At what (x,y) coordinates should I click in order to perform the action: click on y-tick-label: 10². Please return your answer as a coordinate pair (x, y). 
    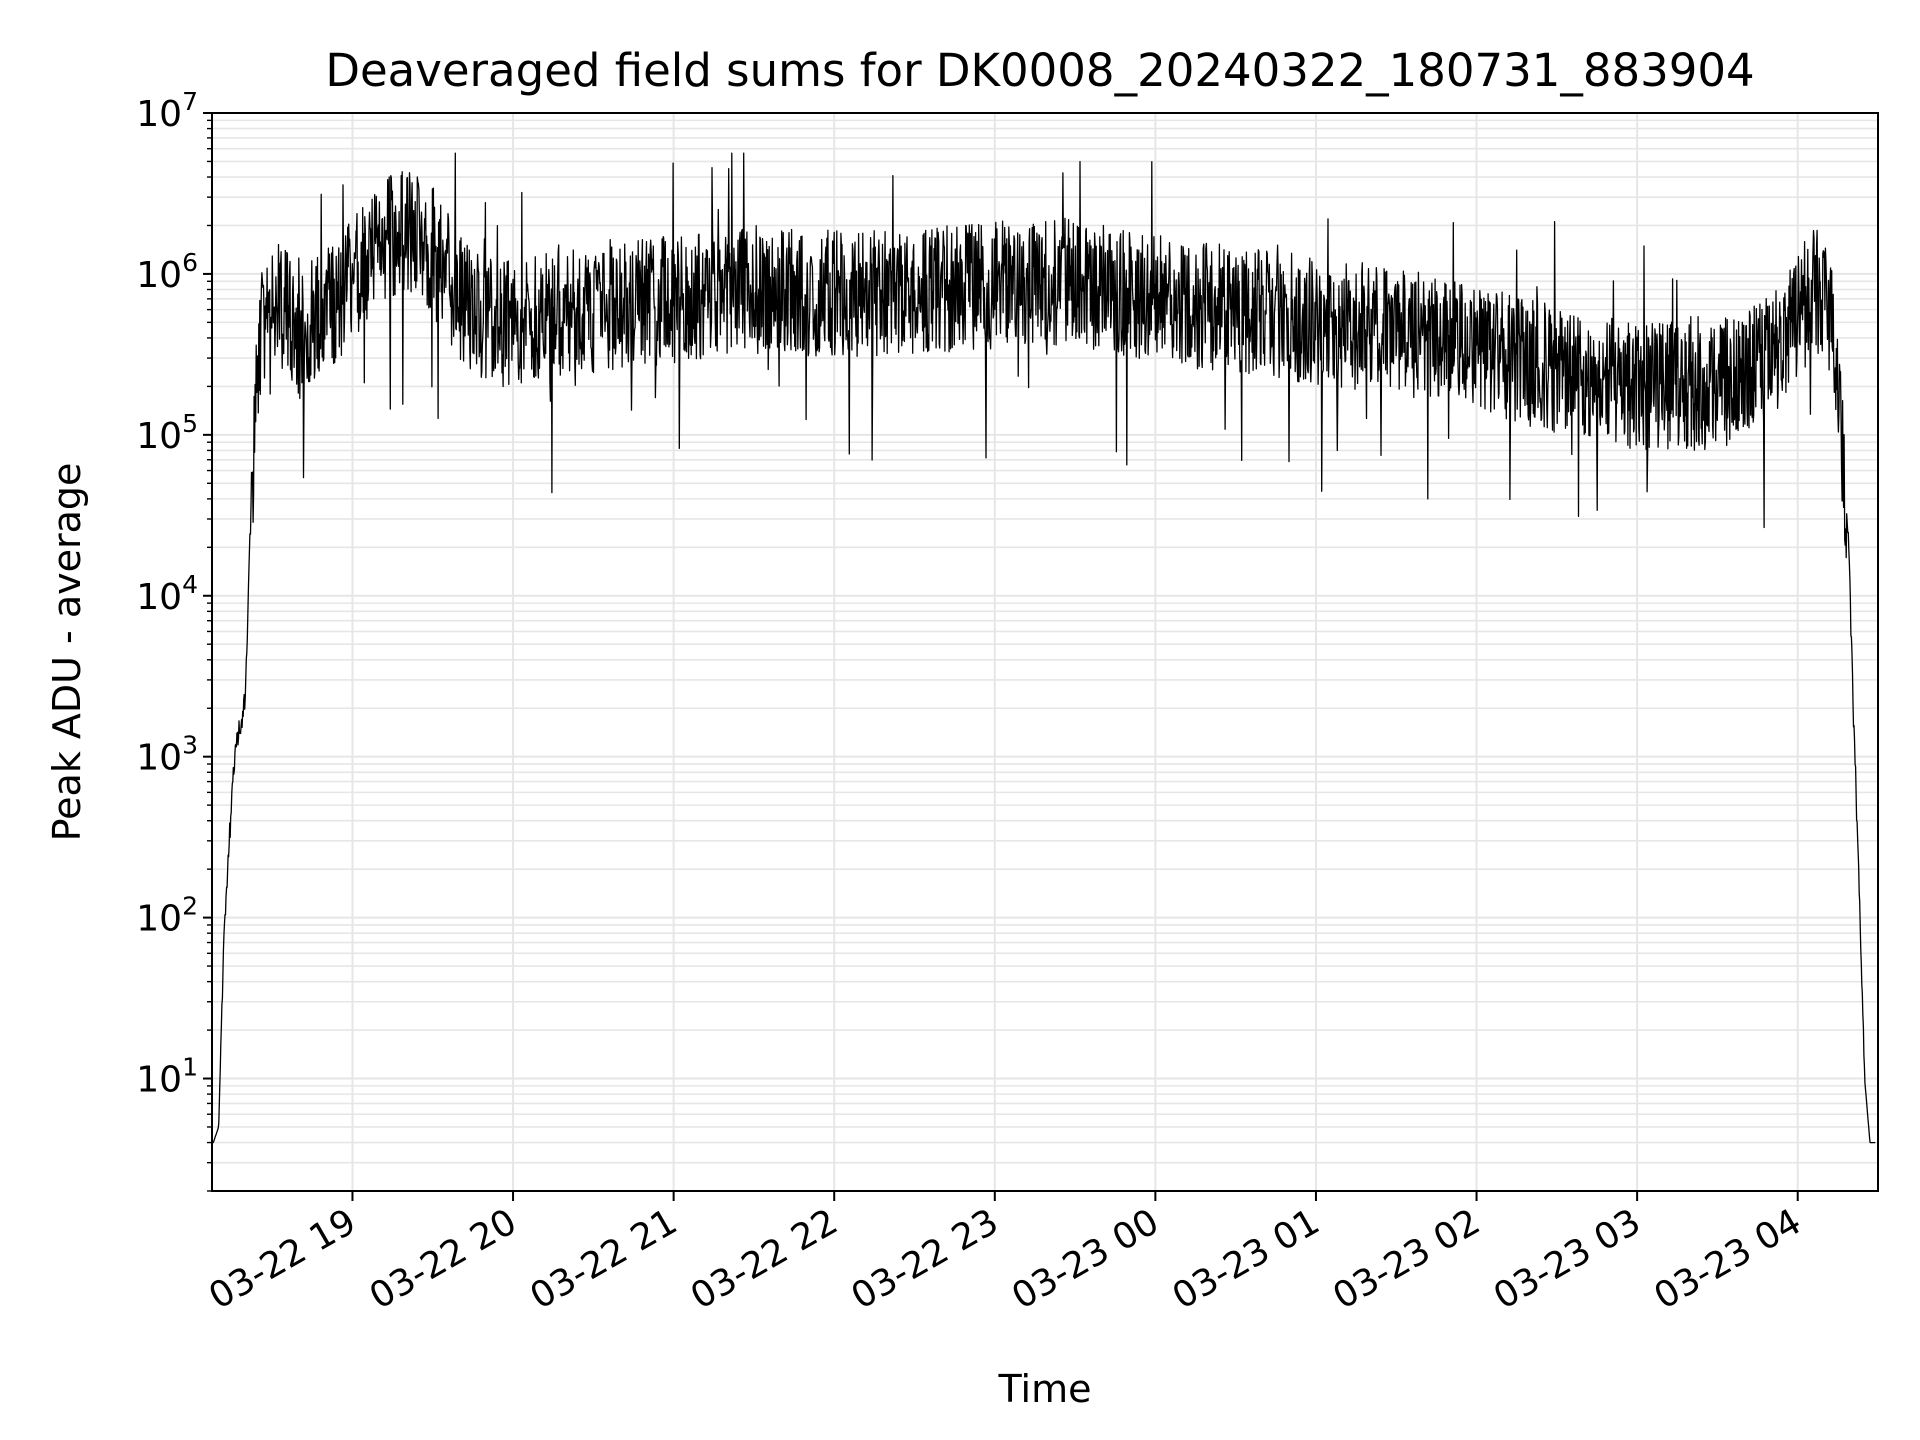
    Looking at the image, I should click on (167, 916).